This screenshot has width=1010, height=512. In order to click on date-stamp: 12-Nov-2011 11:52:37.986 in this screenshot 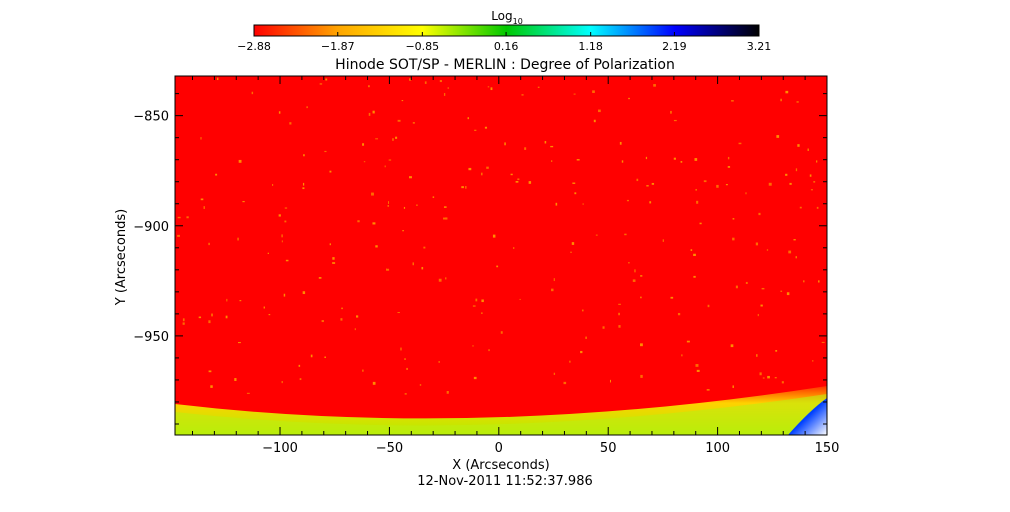, I will do `click(505, 481)`.